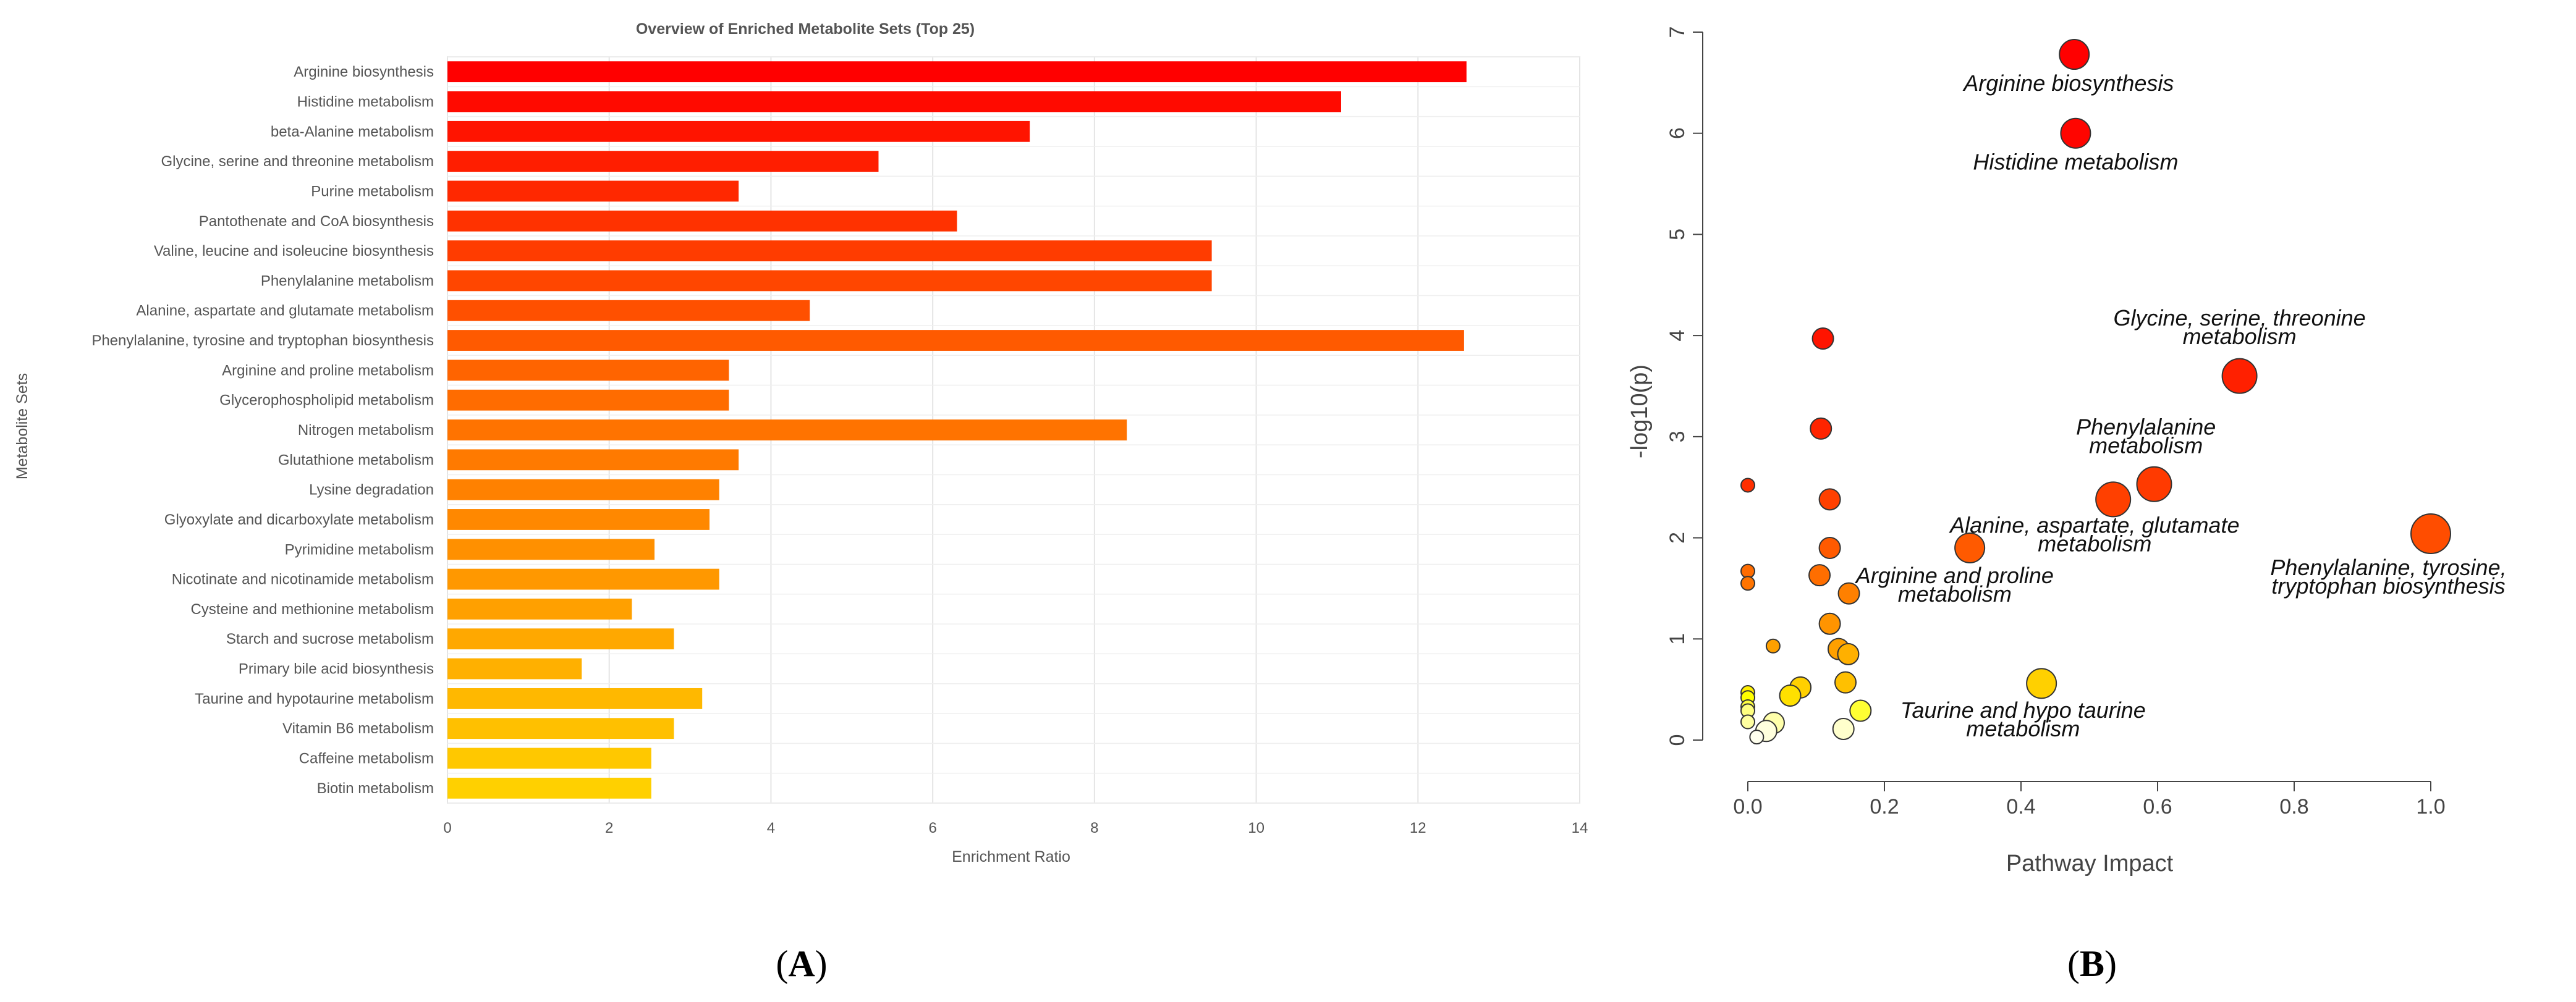 The width and height of the screenshot is (2576, 1002). Describe the element at coordinates (326, 400) in the screenshot. I see `bar-category-label: Glycerophospholipid metabolism` at that location.